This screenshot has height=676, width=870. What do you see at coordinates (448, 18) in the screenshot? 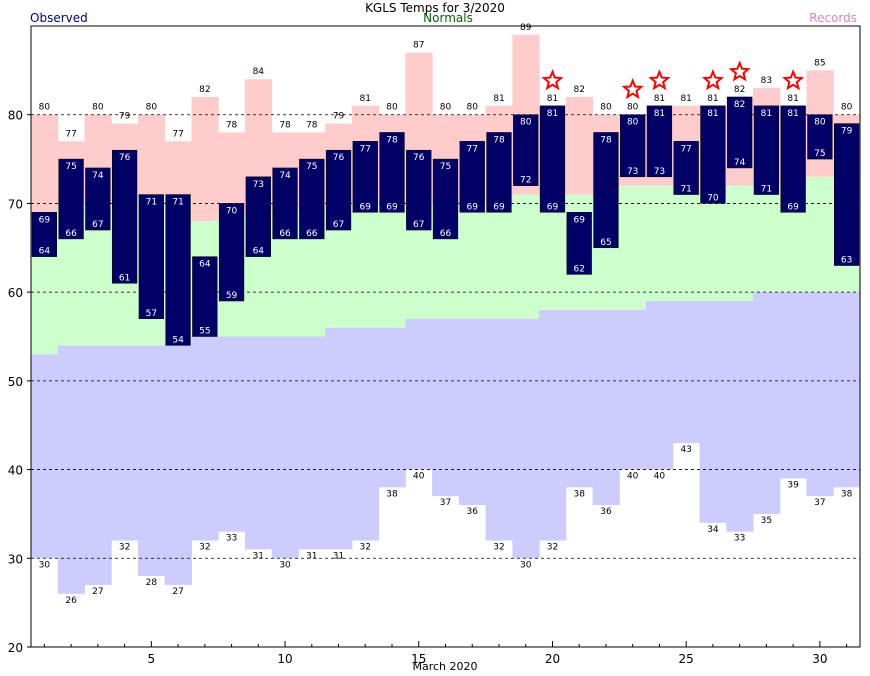
I see `legend-normals: Normals` at bounding box center [448, 18].